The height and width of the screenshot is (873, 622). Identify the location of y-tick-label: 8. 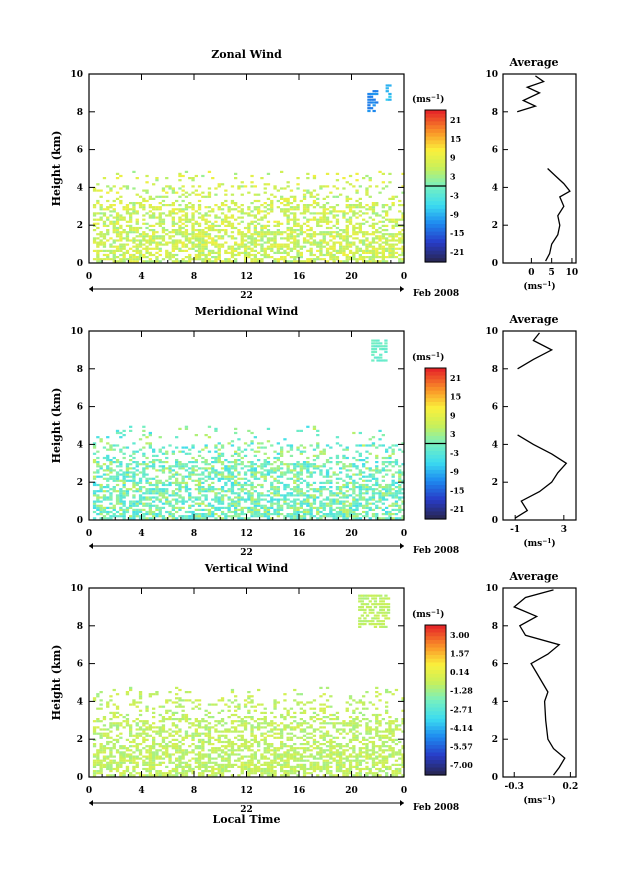
(80, 113).